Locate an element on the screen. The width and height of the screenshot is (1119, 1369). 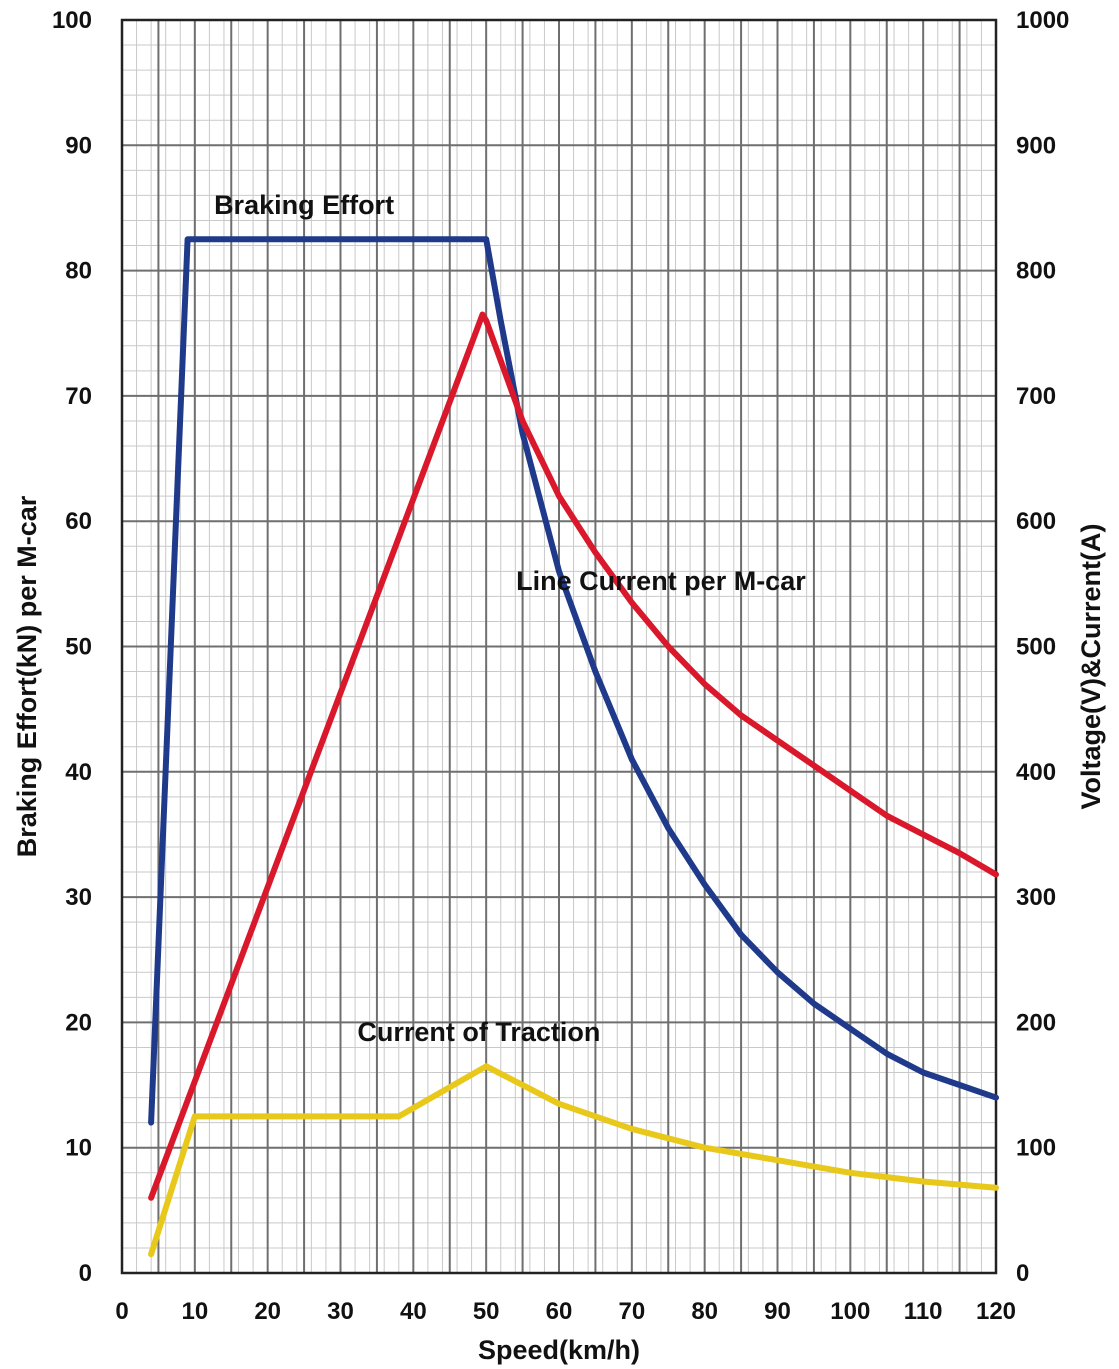
right-y-tick-label: 1000 is located at coordinates (1042, 20).